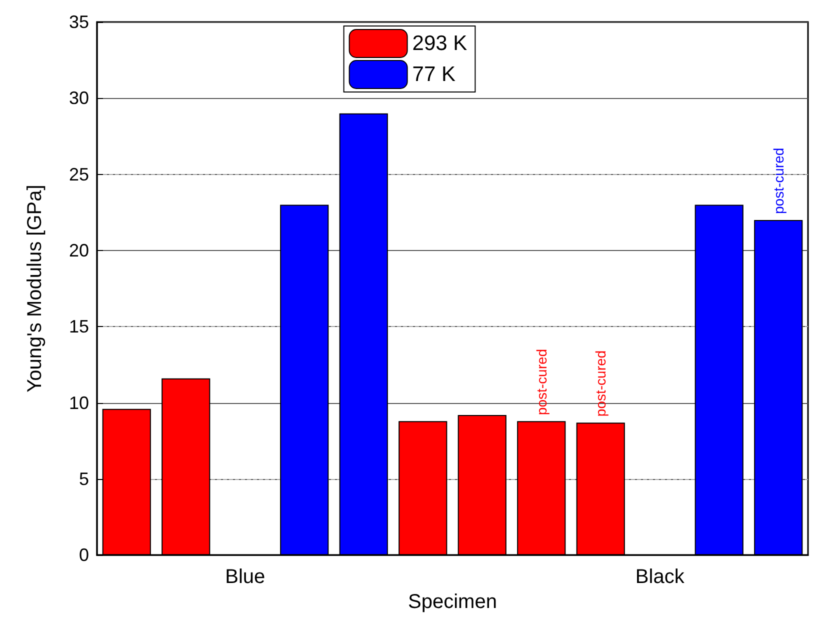  Describe the element at coordinates (35, 288) in the screenshot. I see `y-axis-title: Young's Modulus [GPa]` at that location.